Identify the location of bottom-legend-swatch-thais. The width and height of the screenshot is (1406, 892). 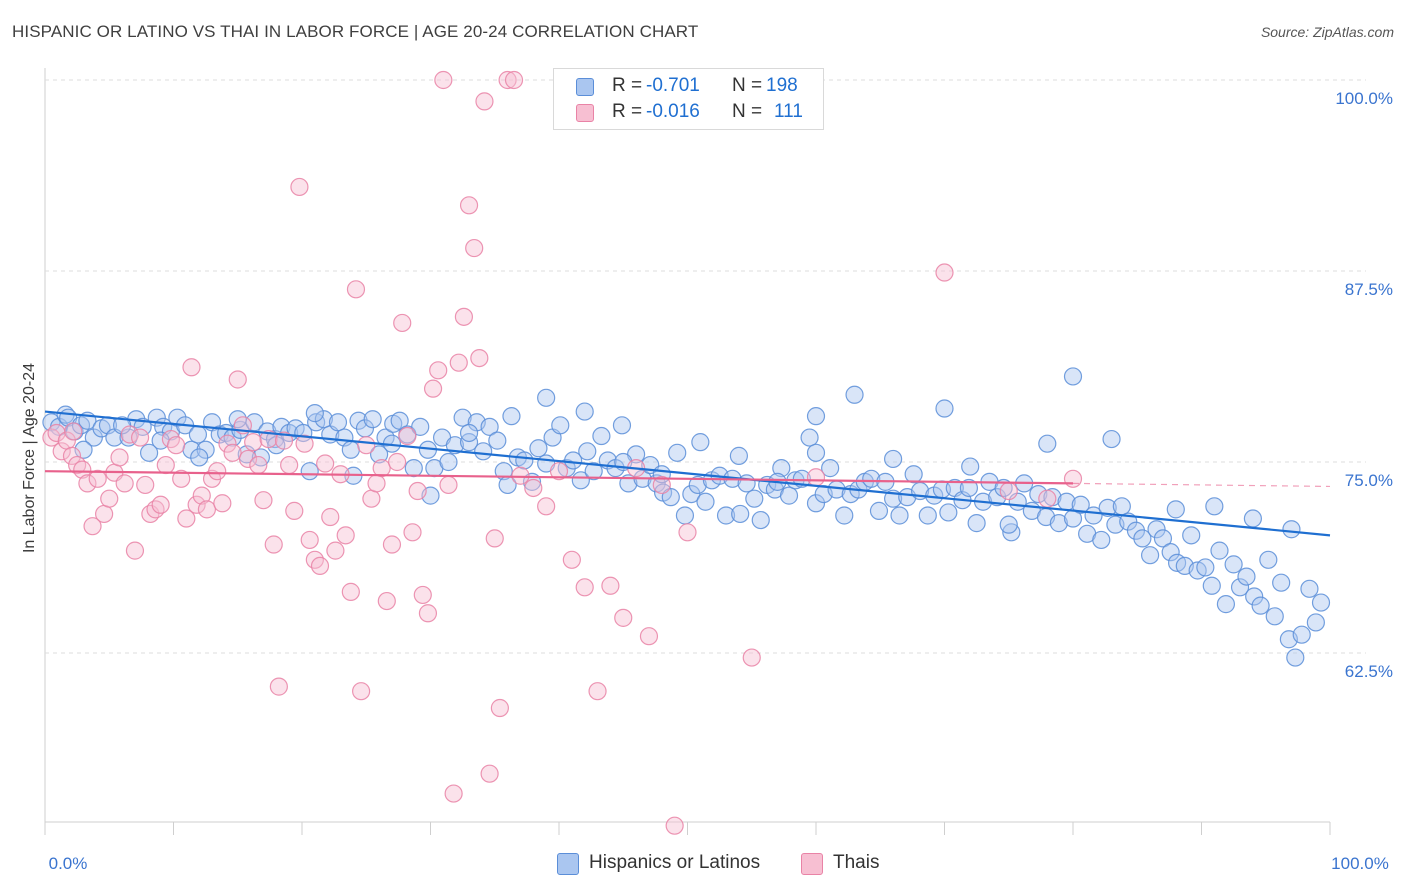
(812, 864).